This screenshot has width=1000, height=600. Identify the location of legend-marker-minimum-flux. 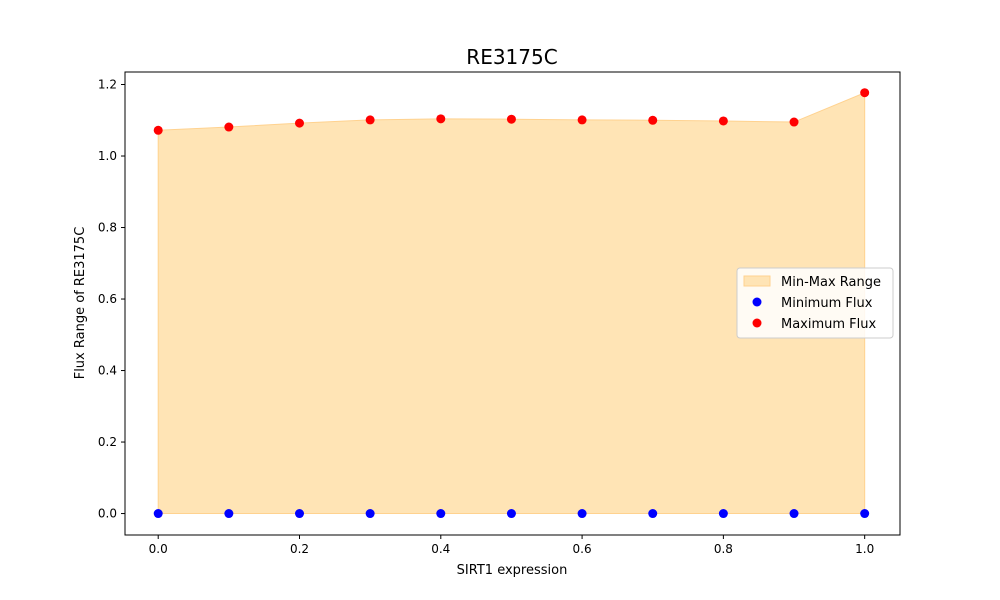
(757, 302).